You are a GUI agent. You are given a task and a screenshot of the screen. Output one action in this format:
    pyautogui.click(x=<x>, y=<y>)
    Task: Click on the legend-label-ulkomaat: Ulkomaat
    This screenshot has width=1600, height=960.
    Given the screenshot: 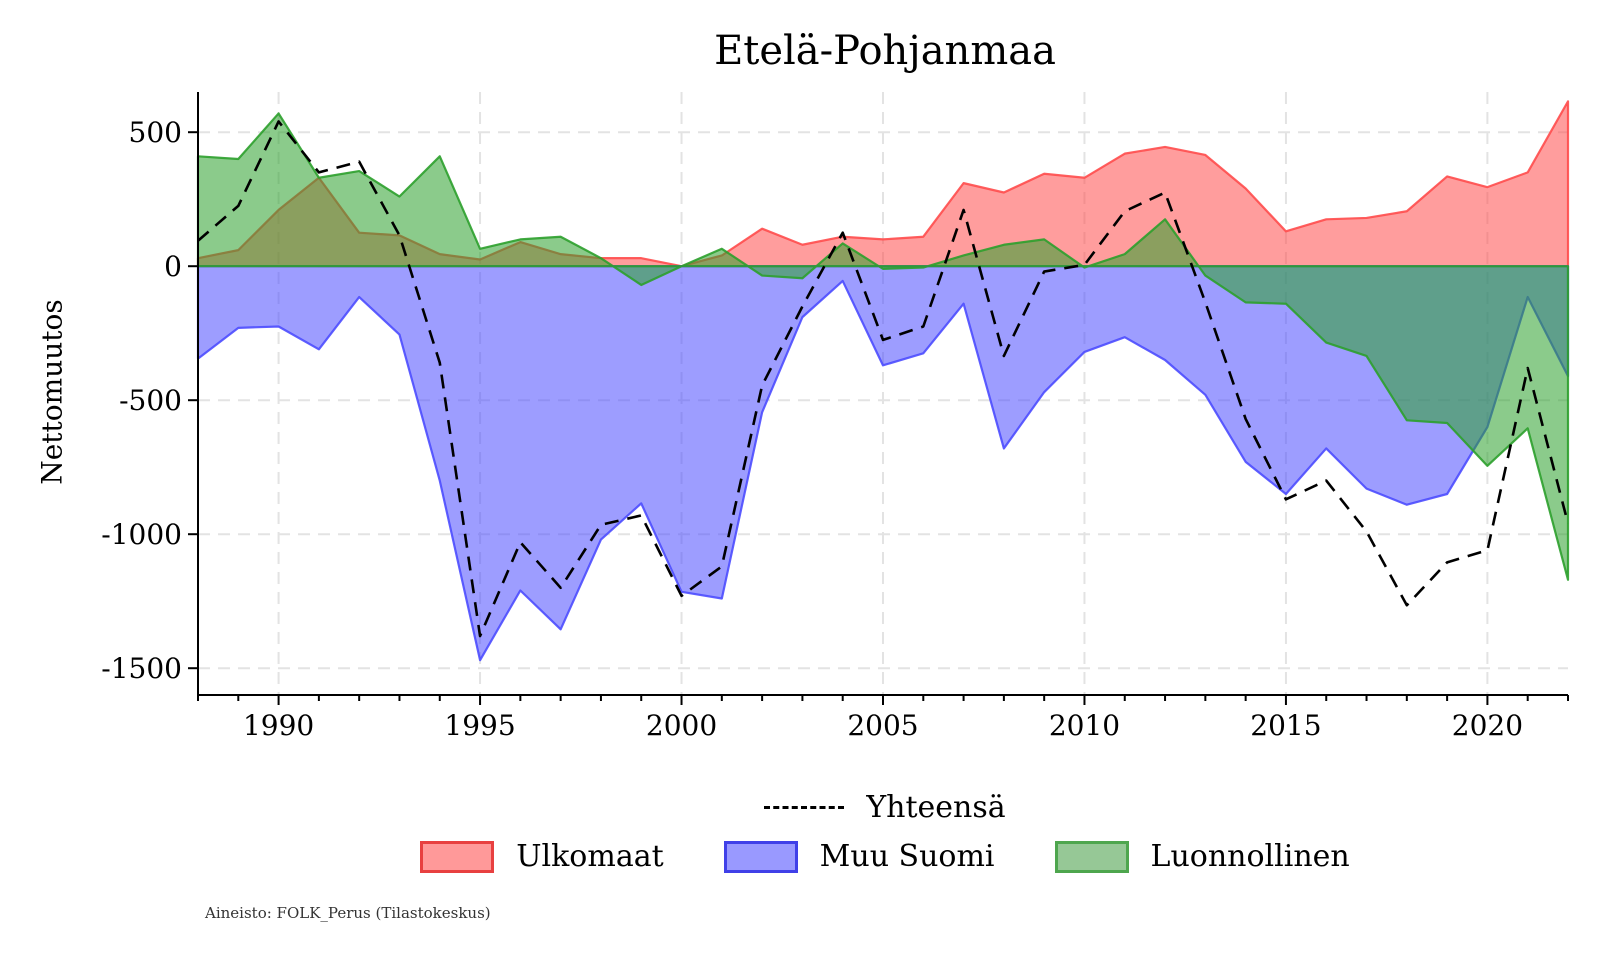 What is the action you would take?
    pyautogui.click(x=590, y=856)
    